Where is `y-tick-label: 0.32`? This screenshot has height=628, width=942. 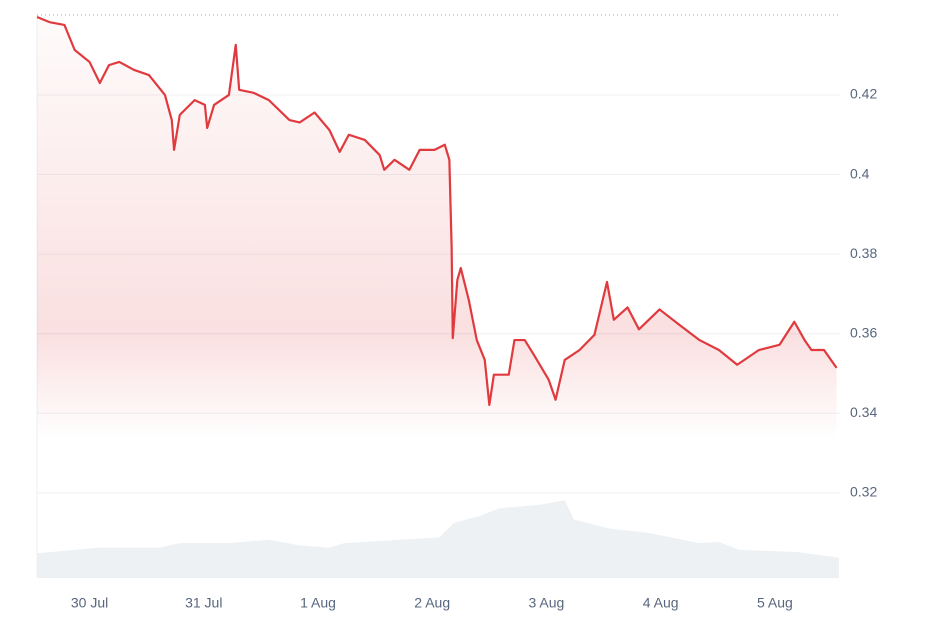 y-tick-label: 0.32 is located at coordinates (863, 492).